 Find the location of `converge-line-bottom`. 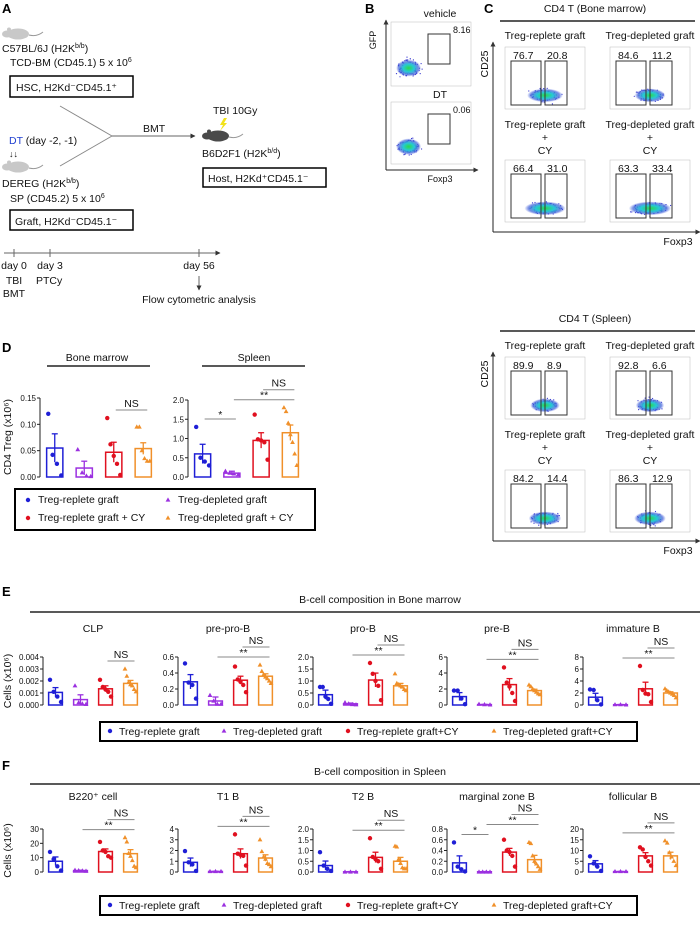

converge-line-bottom is located at coordinates (86, 151).